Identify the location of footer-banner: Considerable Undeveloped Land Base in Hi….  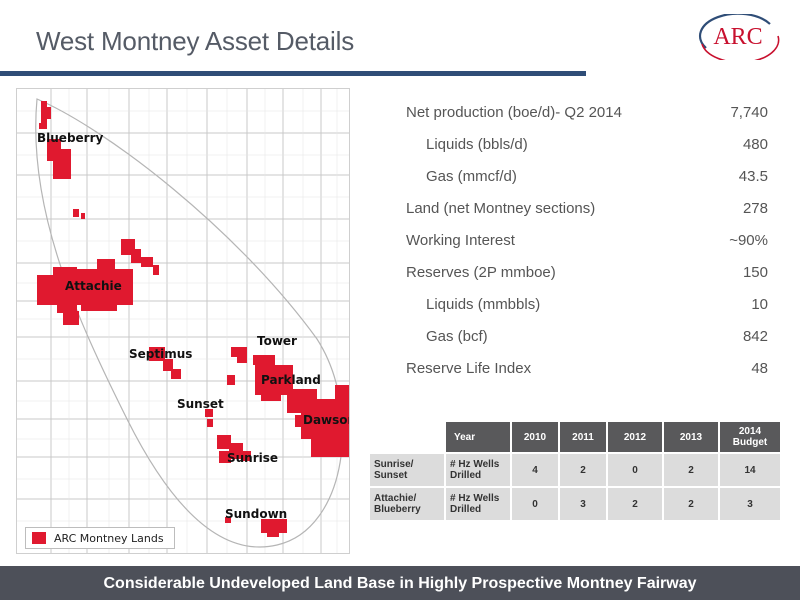
(400, 583).